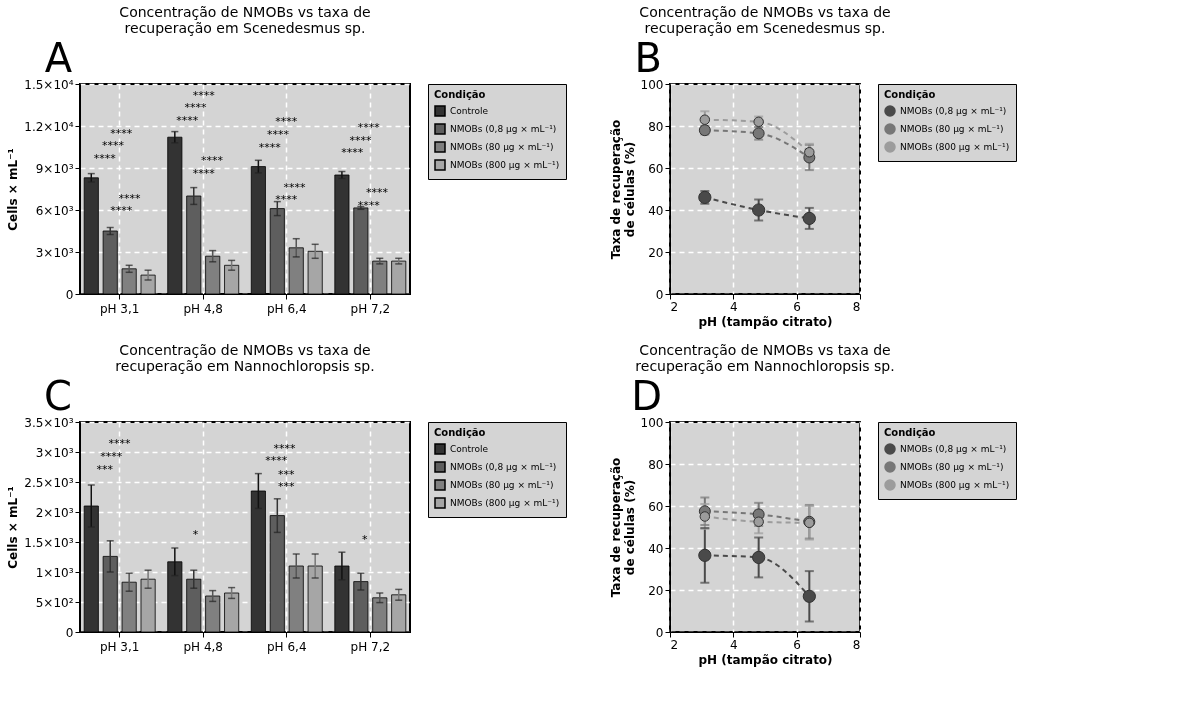 This screenshot has width=1203, height=707. Describe the element at coordinates (49, 126) in the screenshot. I see `y-tick-label: 1.2×10⁴` at that location.